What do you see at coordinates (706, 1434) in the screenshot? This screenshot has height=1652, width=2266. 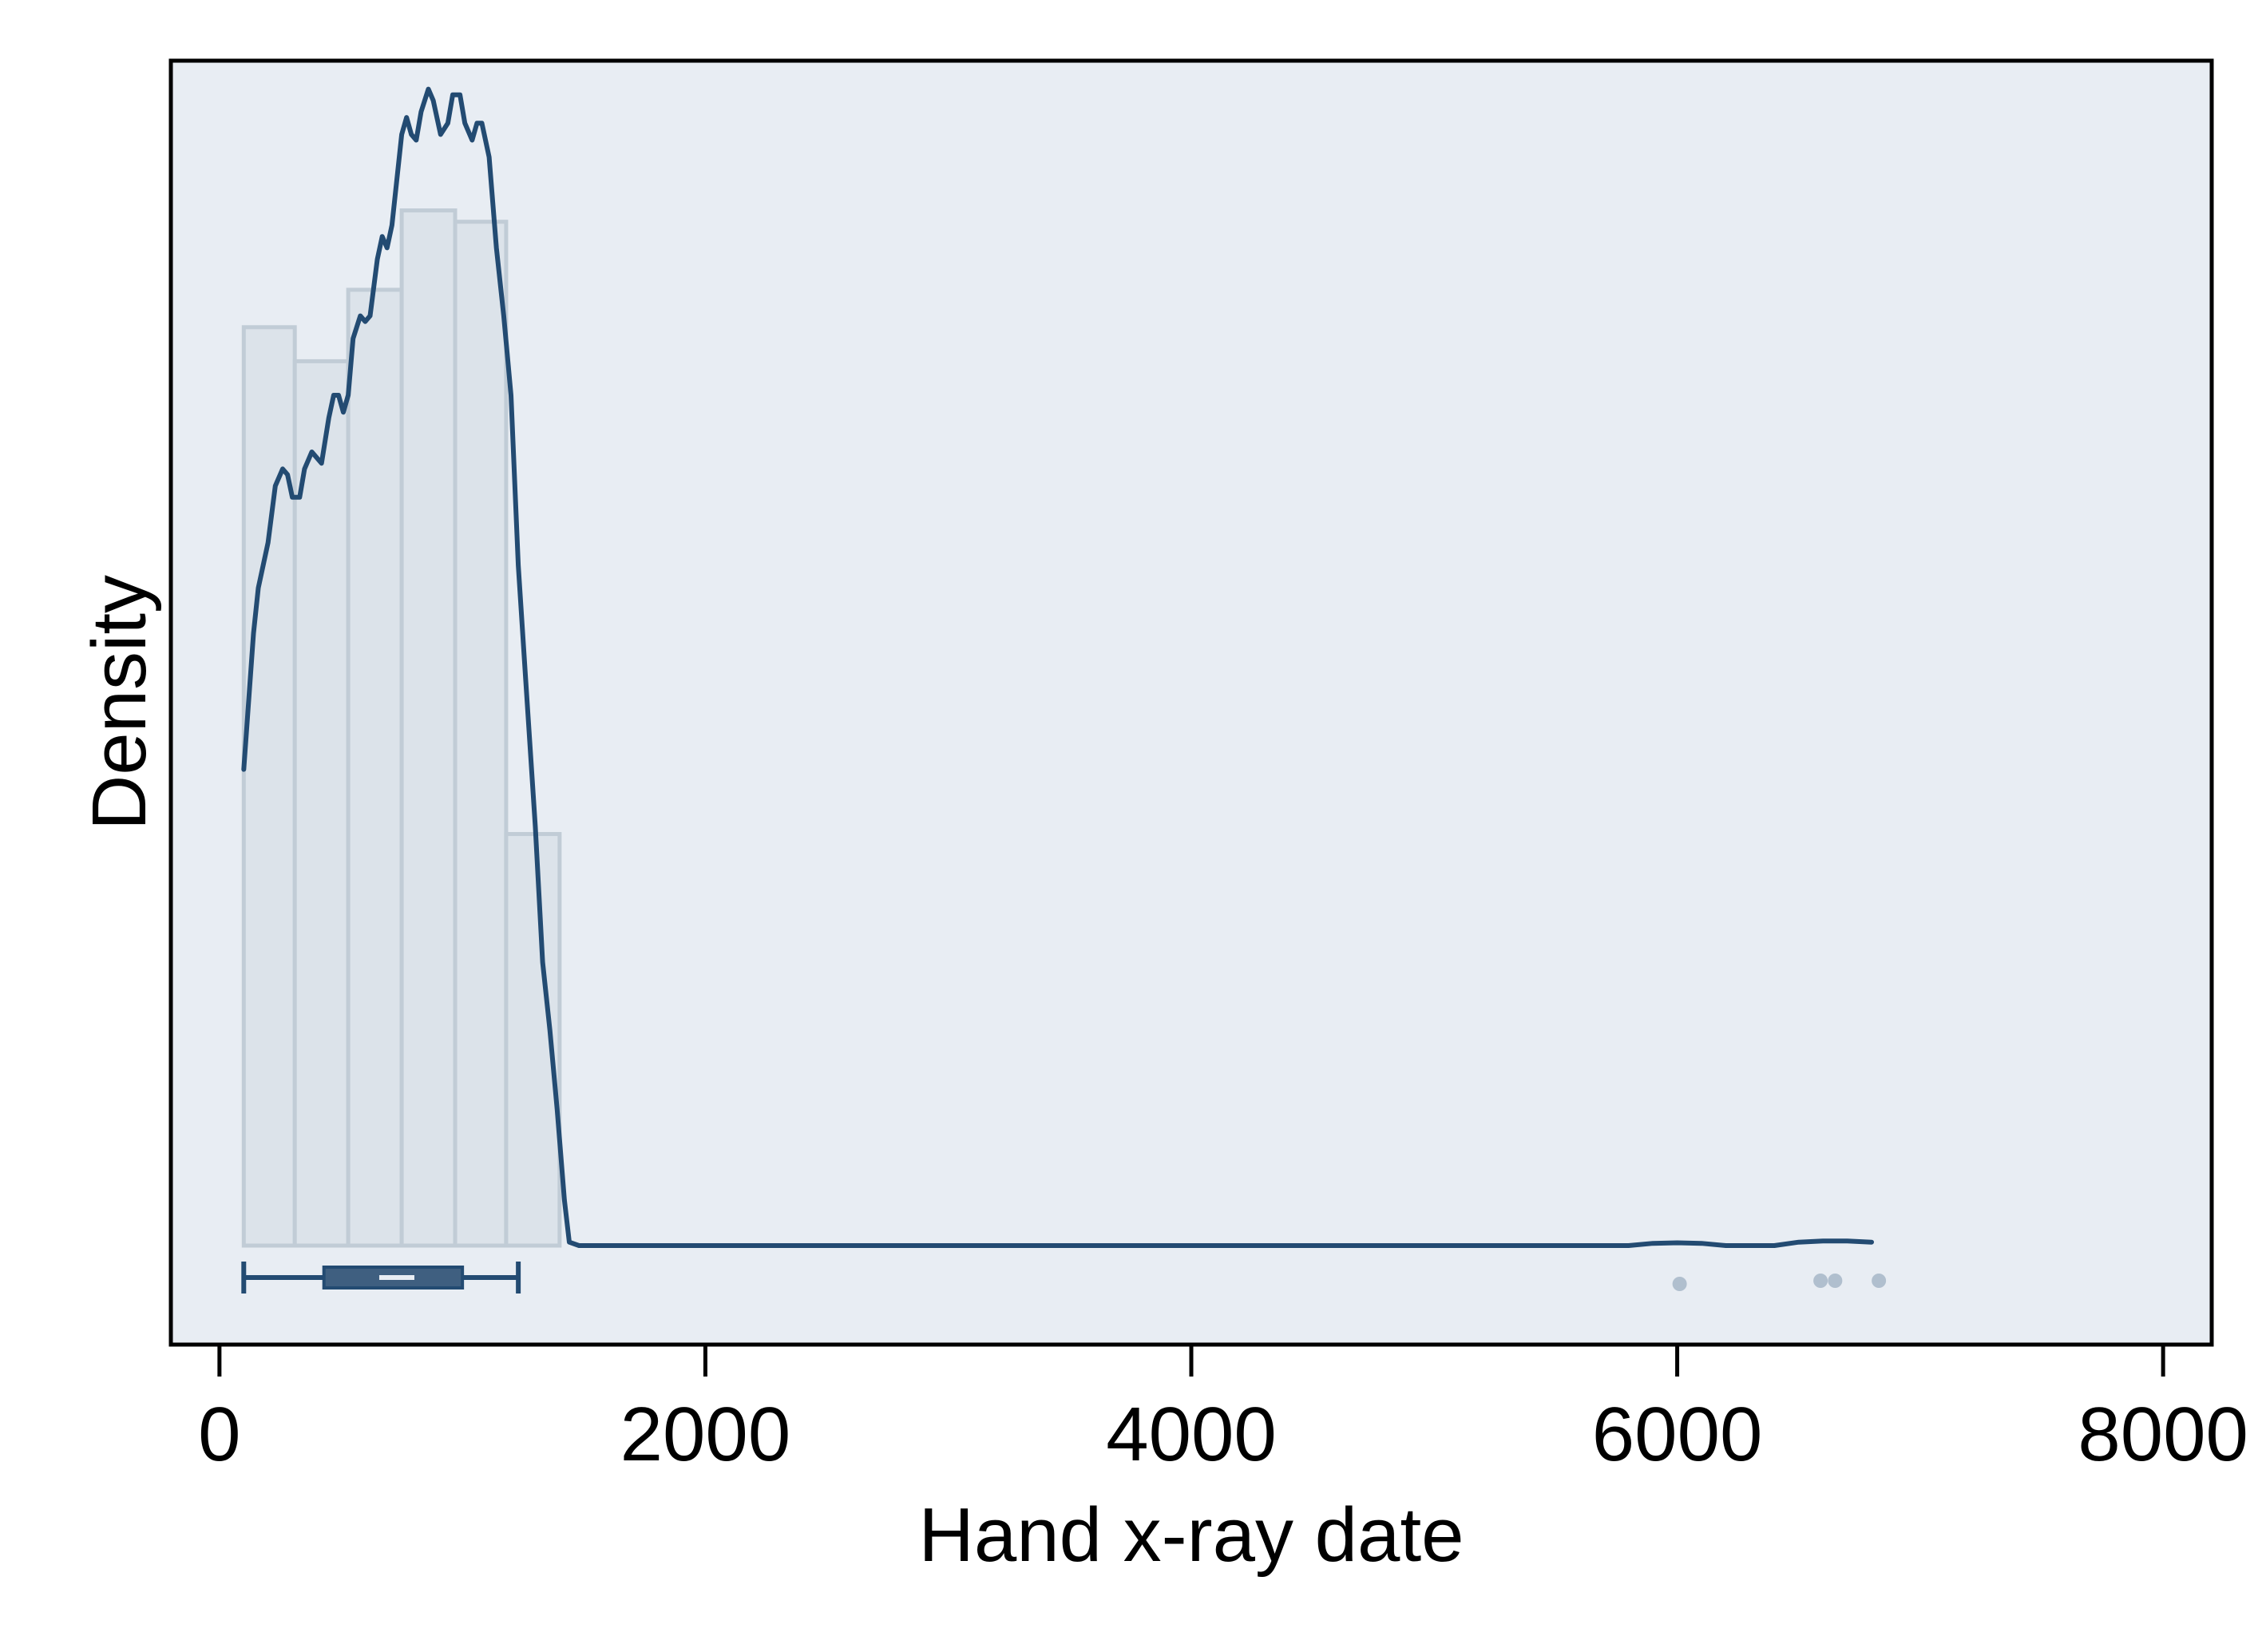 I see `x-axis-tick-label: 2000` at bounding box center [706, 1434].